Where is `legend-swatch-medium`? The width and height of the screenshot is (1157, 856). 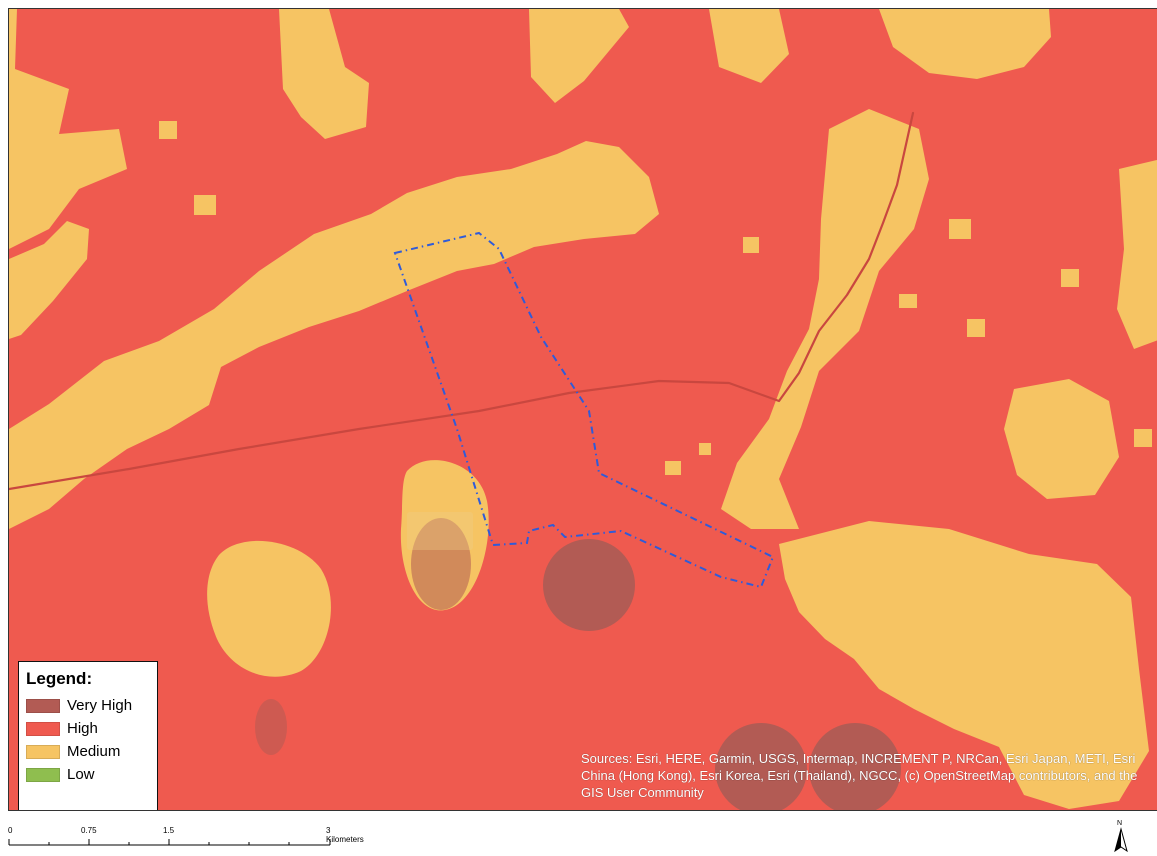
legend-swatch-medium is located at coordinates (43, 751).